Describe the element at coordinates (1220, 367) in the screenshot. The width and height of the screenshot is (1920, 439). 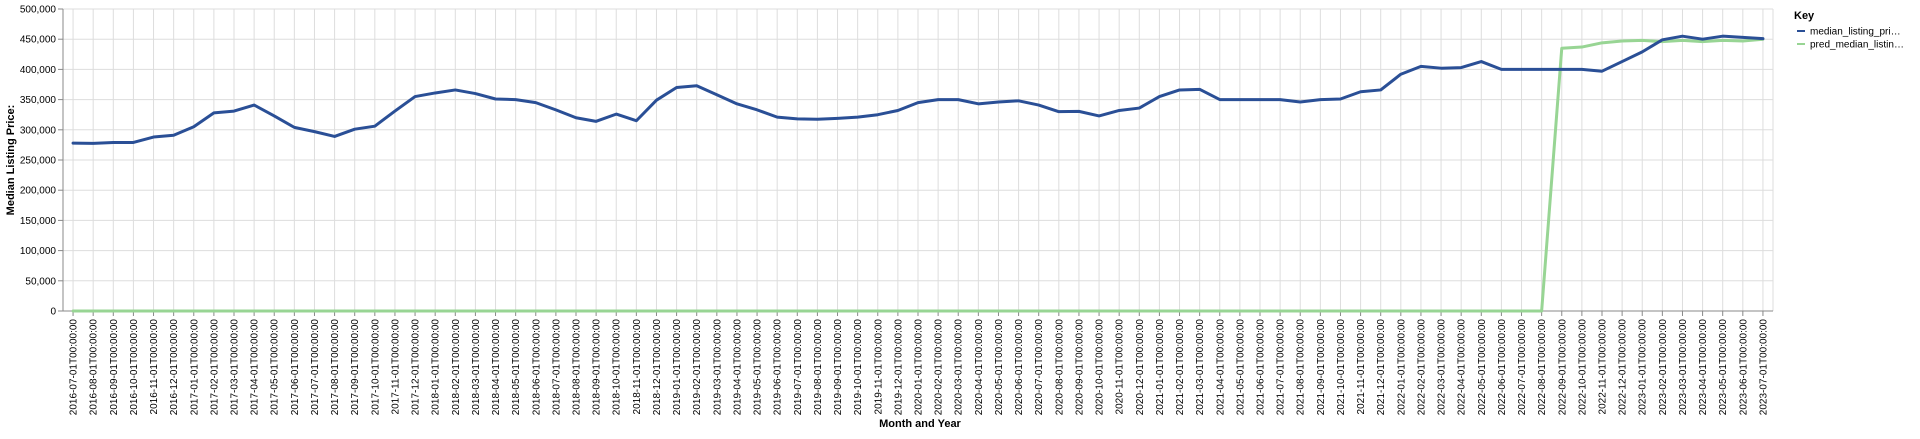
I see `x-tick-label: 2021-04-01T00:00:00` at that location.